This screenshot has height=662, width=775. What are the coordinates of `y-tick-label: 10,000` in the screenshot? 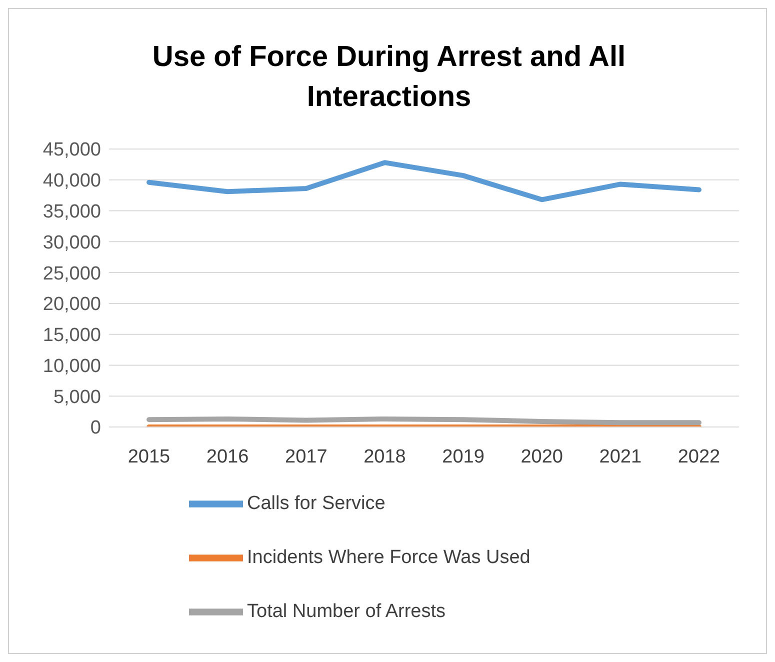 It's located at (71, 366).